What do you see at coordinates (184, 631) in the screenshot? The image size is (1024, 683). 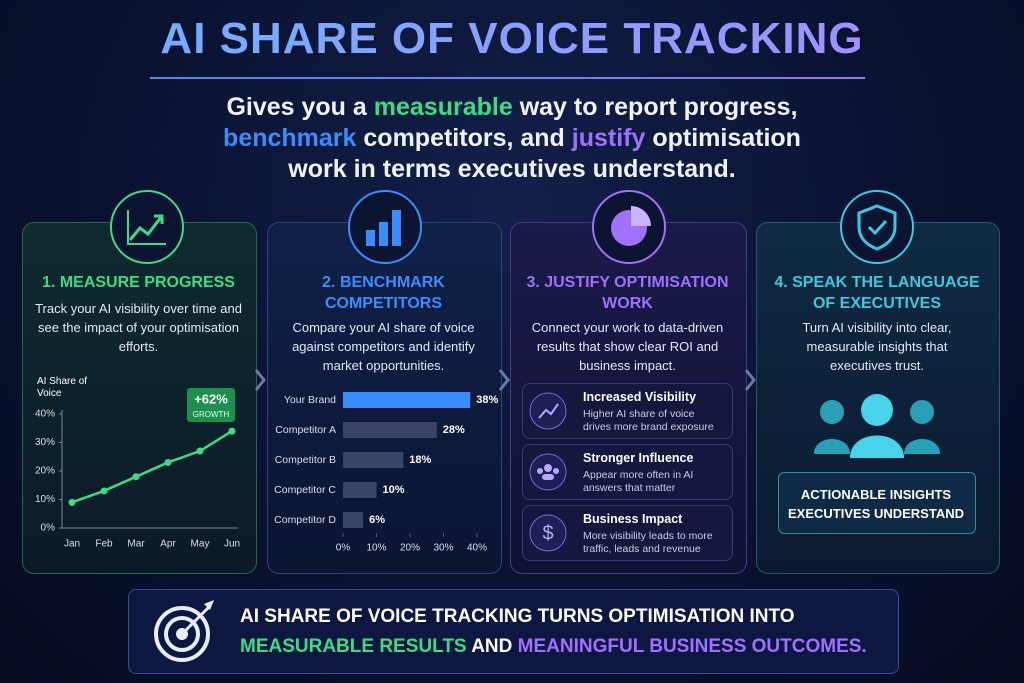 I see `target-icon` at bounding box center [184, 631].